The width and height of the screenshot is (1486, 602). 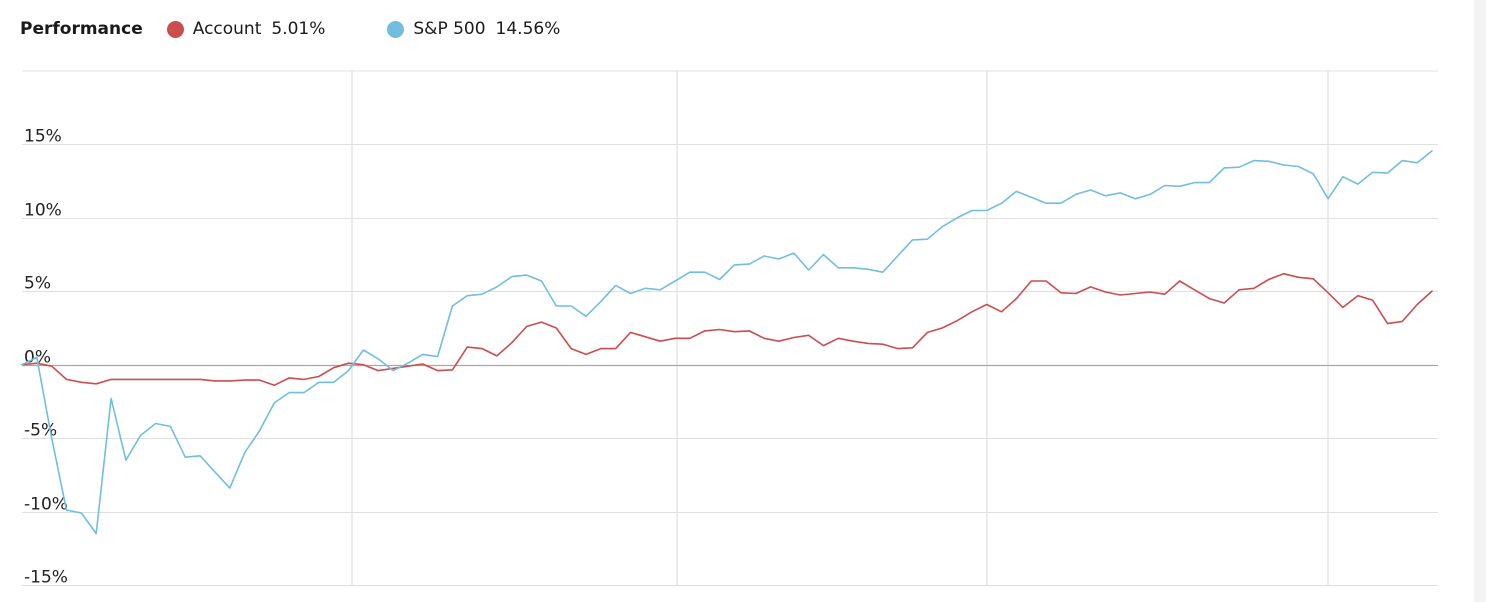 What do you see at coordinates (43, 211) in the screenshot?
I see `y-tick-label: 10%` at bounding box center [43, 211].